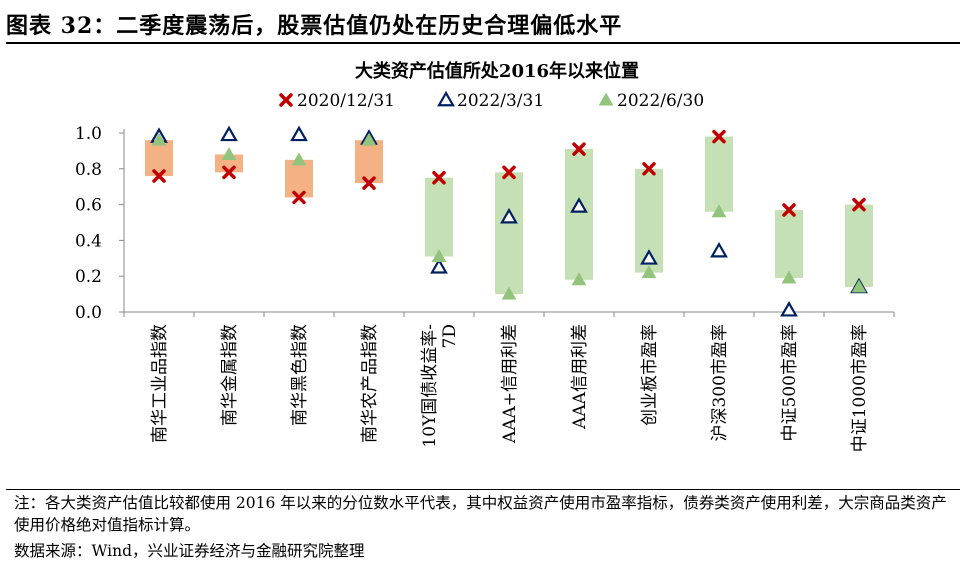  What do you see at coordinates (88, 313) in the screenshot?
I see `y-tick-label: 0.0` at bounding box center [88, 313].